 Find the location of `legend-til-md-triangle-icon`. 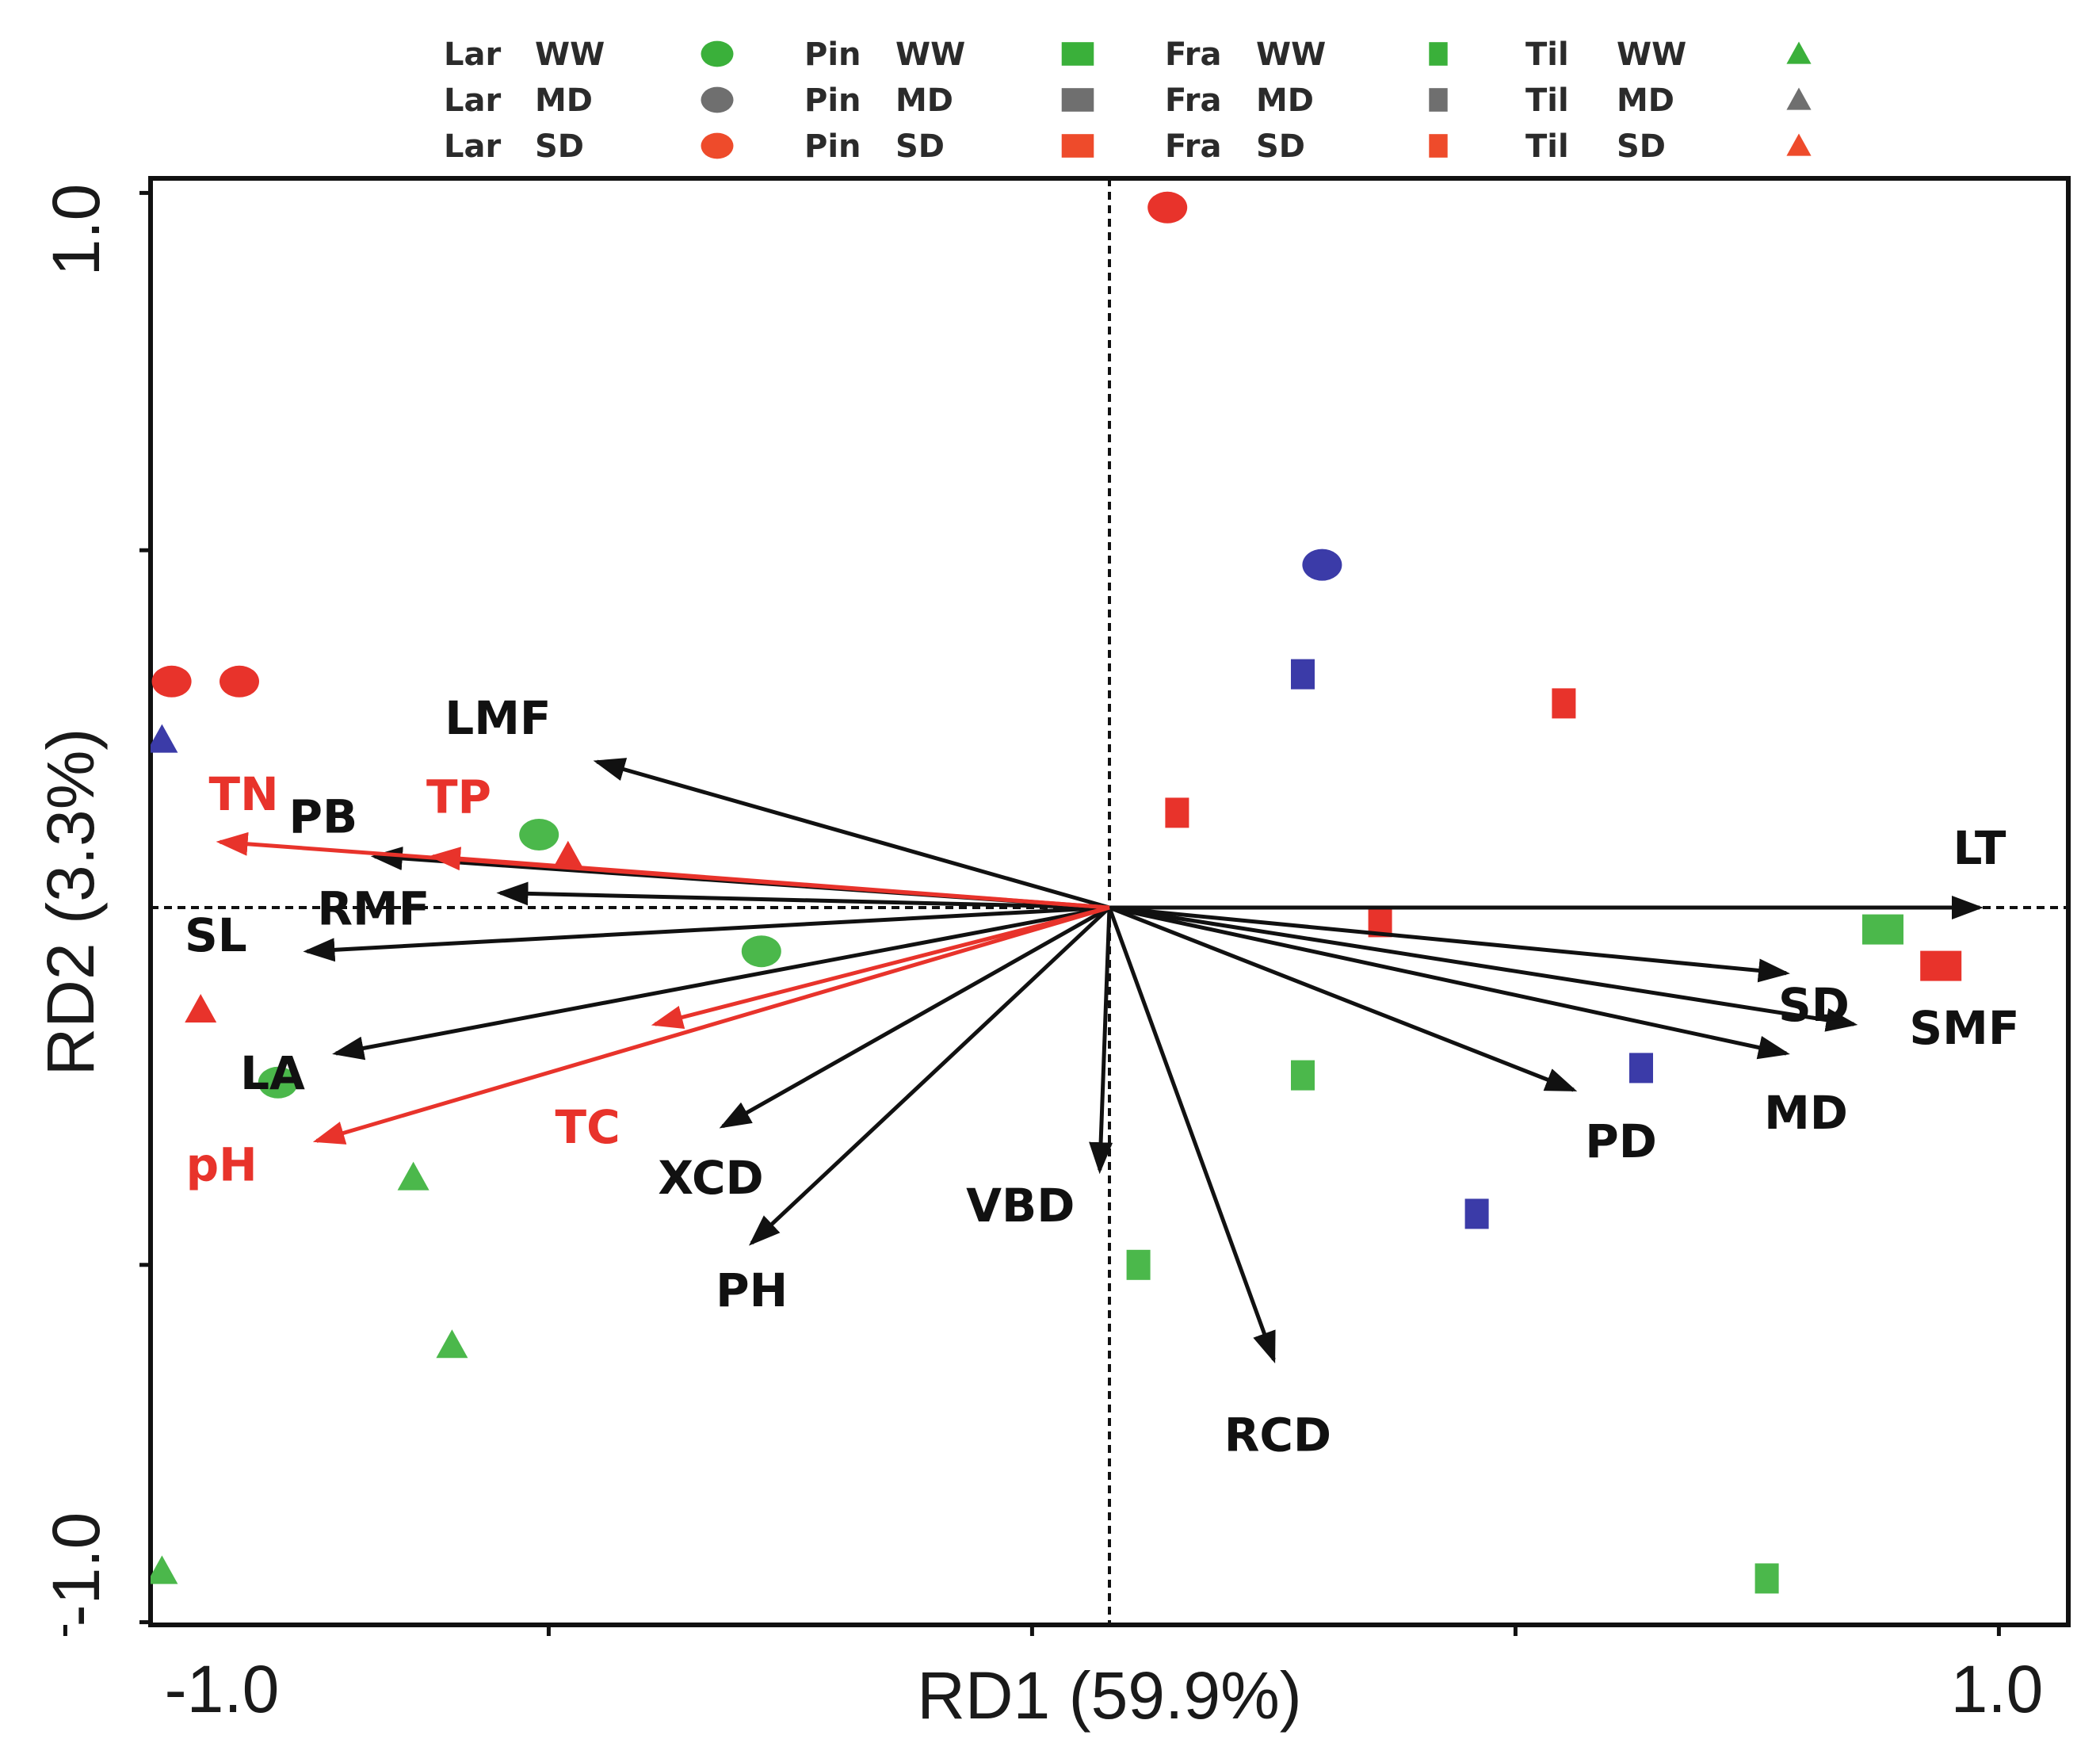

legend-til-md-triangle-icon is located at coordinates (1799, 98).